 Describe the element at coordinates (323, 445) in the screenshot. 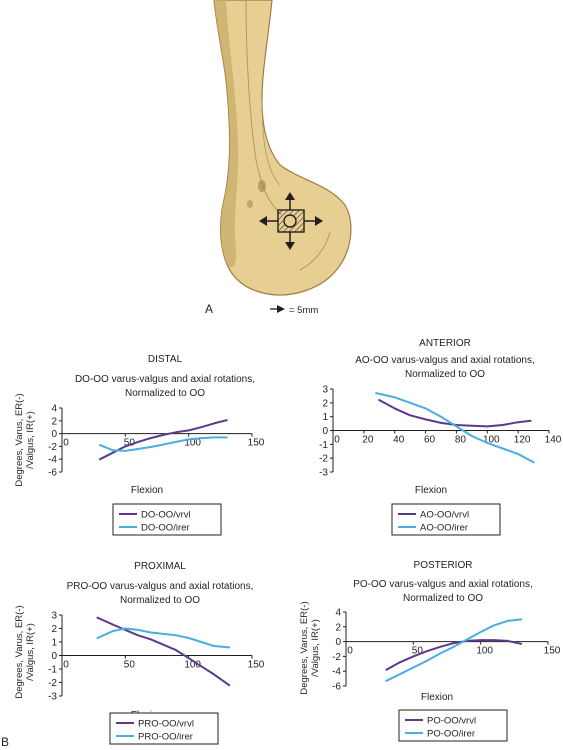

I see `y-tick-label: -1` at that location.